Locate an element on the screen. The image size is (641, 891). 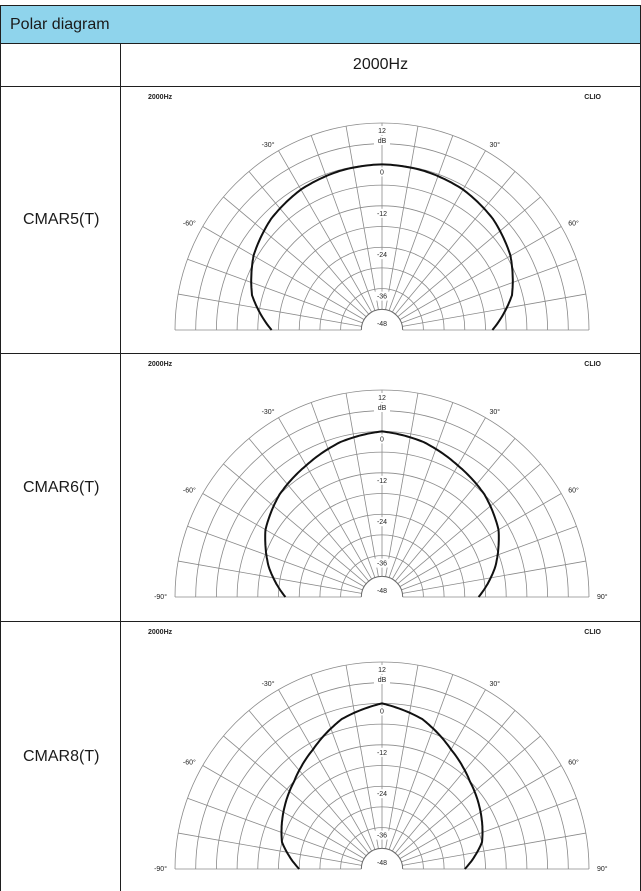
model-cell: CMAR6(T) is located at coordinates (61, 487).